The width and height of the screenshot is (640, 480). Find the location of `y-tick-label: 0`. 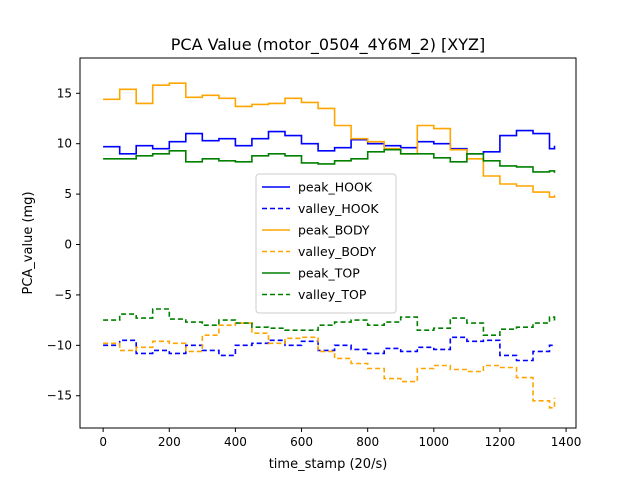

y-tick-label: 0 is located at coordinates (68, 245).